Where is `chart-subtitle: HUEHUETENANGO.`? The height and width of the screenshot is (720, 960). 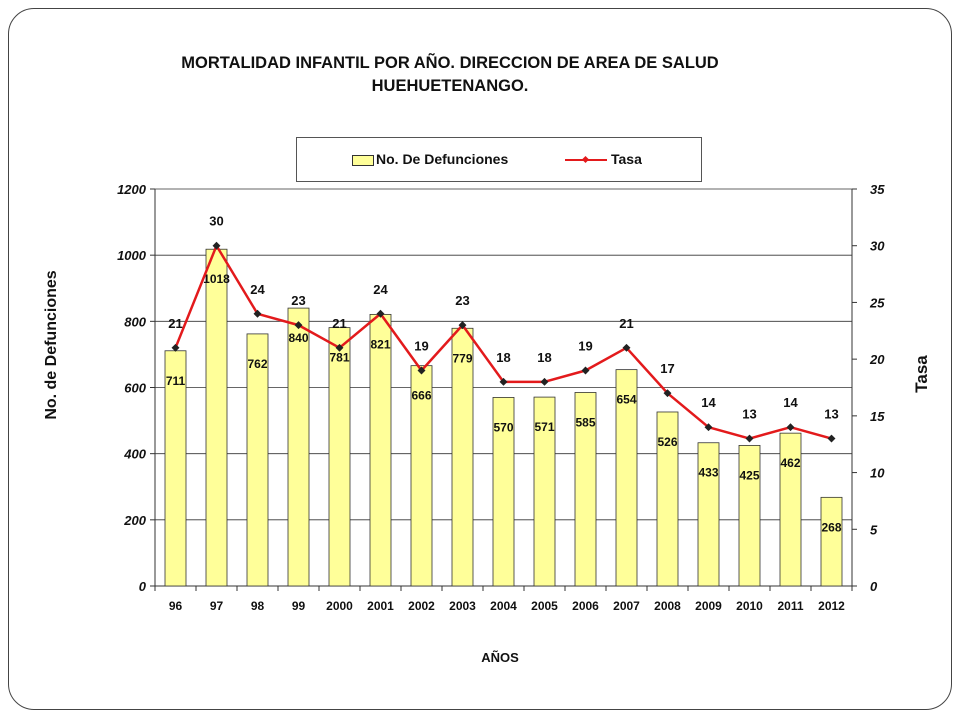 chart-subtitle: HUEHUETENANGO. is located at coordinates (450, 86).